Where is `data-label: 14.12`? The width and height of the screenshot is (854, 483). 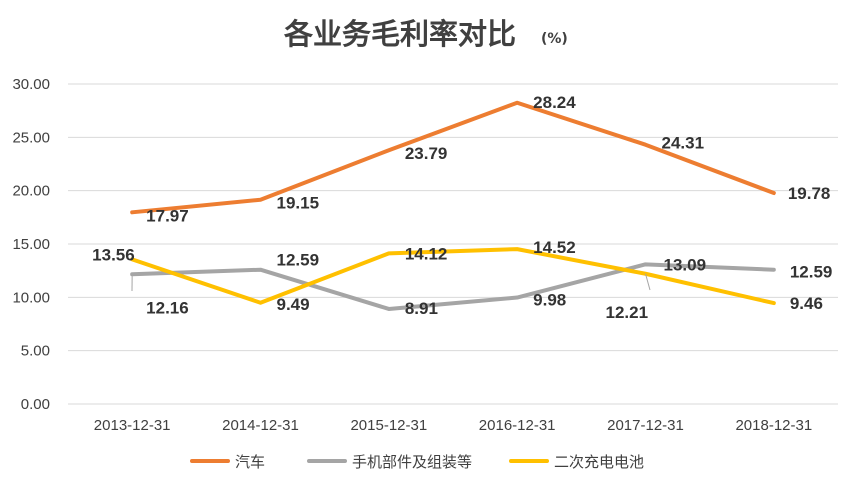
data-label: 14.12 is located at coordinates (426, 253).